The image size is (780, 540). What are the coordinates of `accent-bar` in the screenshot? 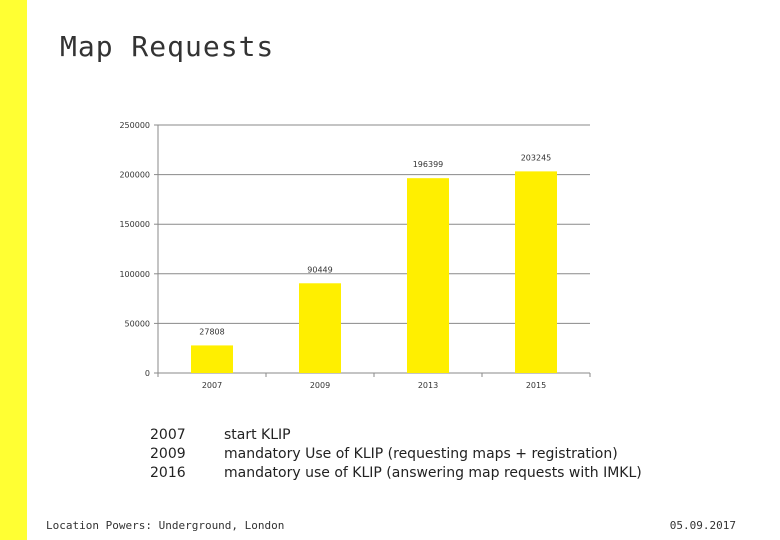 It's located at (13, 270).